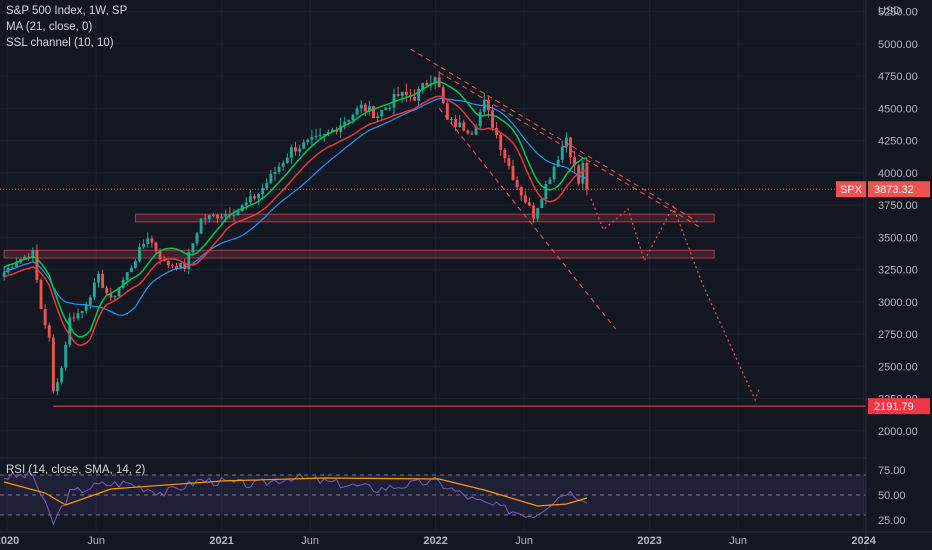 This screenshot has width=932, height=550. Describe the element at coordinates (898, 77) in the screenshot. I see `price-tick-label: 4750.00` at that location.